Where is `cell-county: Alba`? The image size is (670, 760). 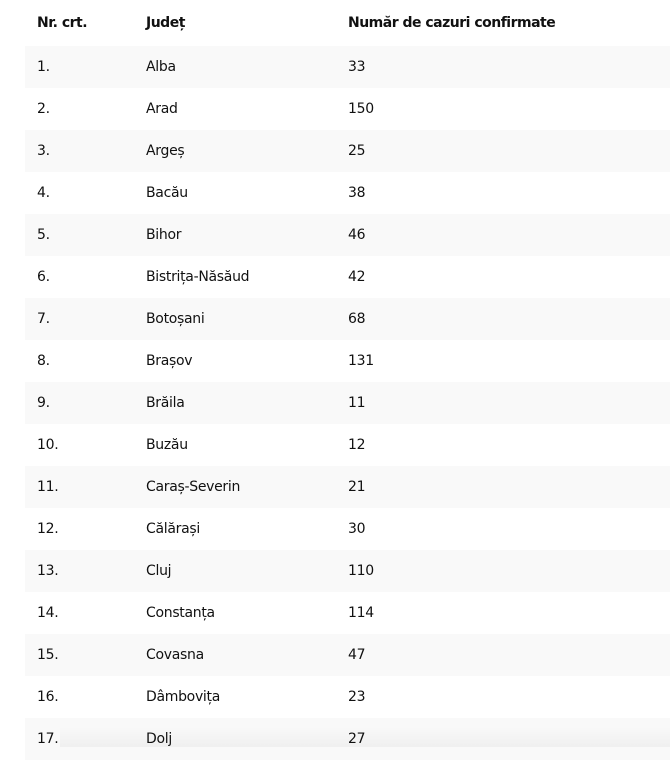
cell-county: Alba is located at coordinates (161, 67).